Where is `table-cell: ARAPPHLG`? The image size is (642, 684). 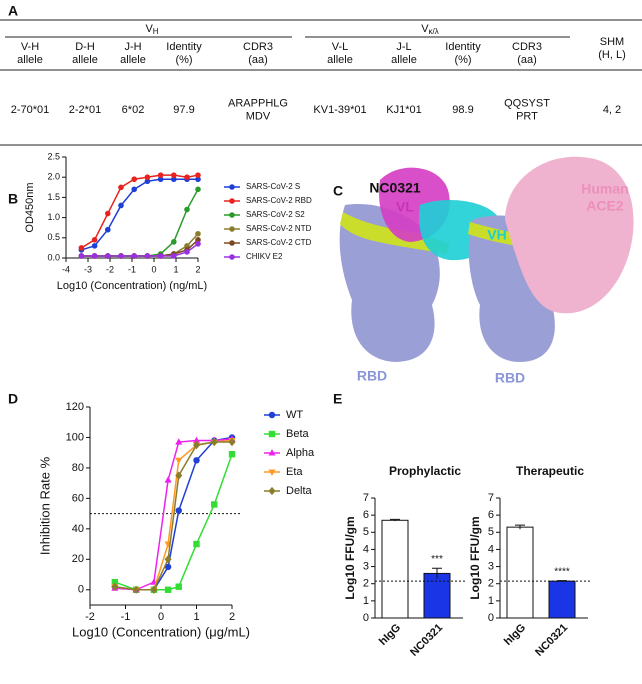
table-cell: ARAPPHLG is located at coordinates (258, 103).